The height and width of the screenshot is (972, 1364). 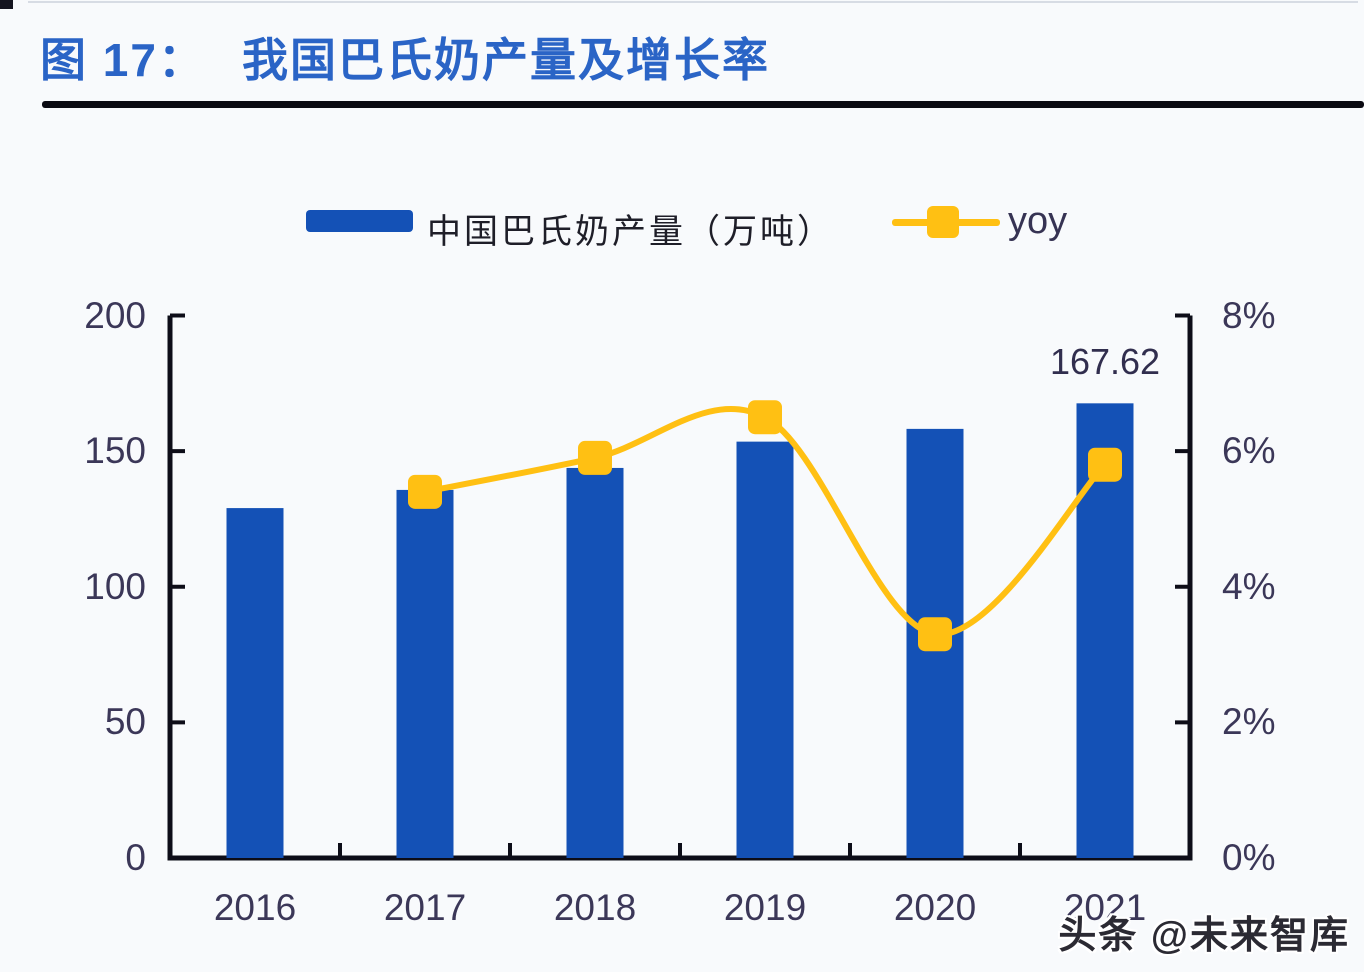 What do you see at coordinates (1105, 362) in the screenshot?
I see `bar-value-label-2021: 167.62` at bounding box center [1105, 362].